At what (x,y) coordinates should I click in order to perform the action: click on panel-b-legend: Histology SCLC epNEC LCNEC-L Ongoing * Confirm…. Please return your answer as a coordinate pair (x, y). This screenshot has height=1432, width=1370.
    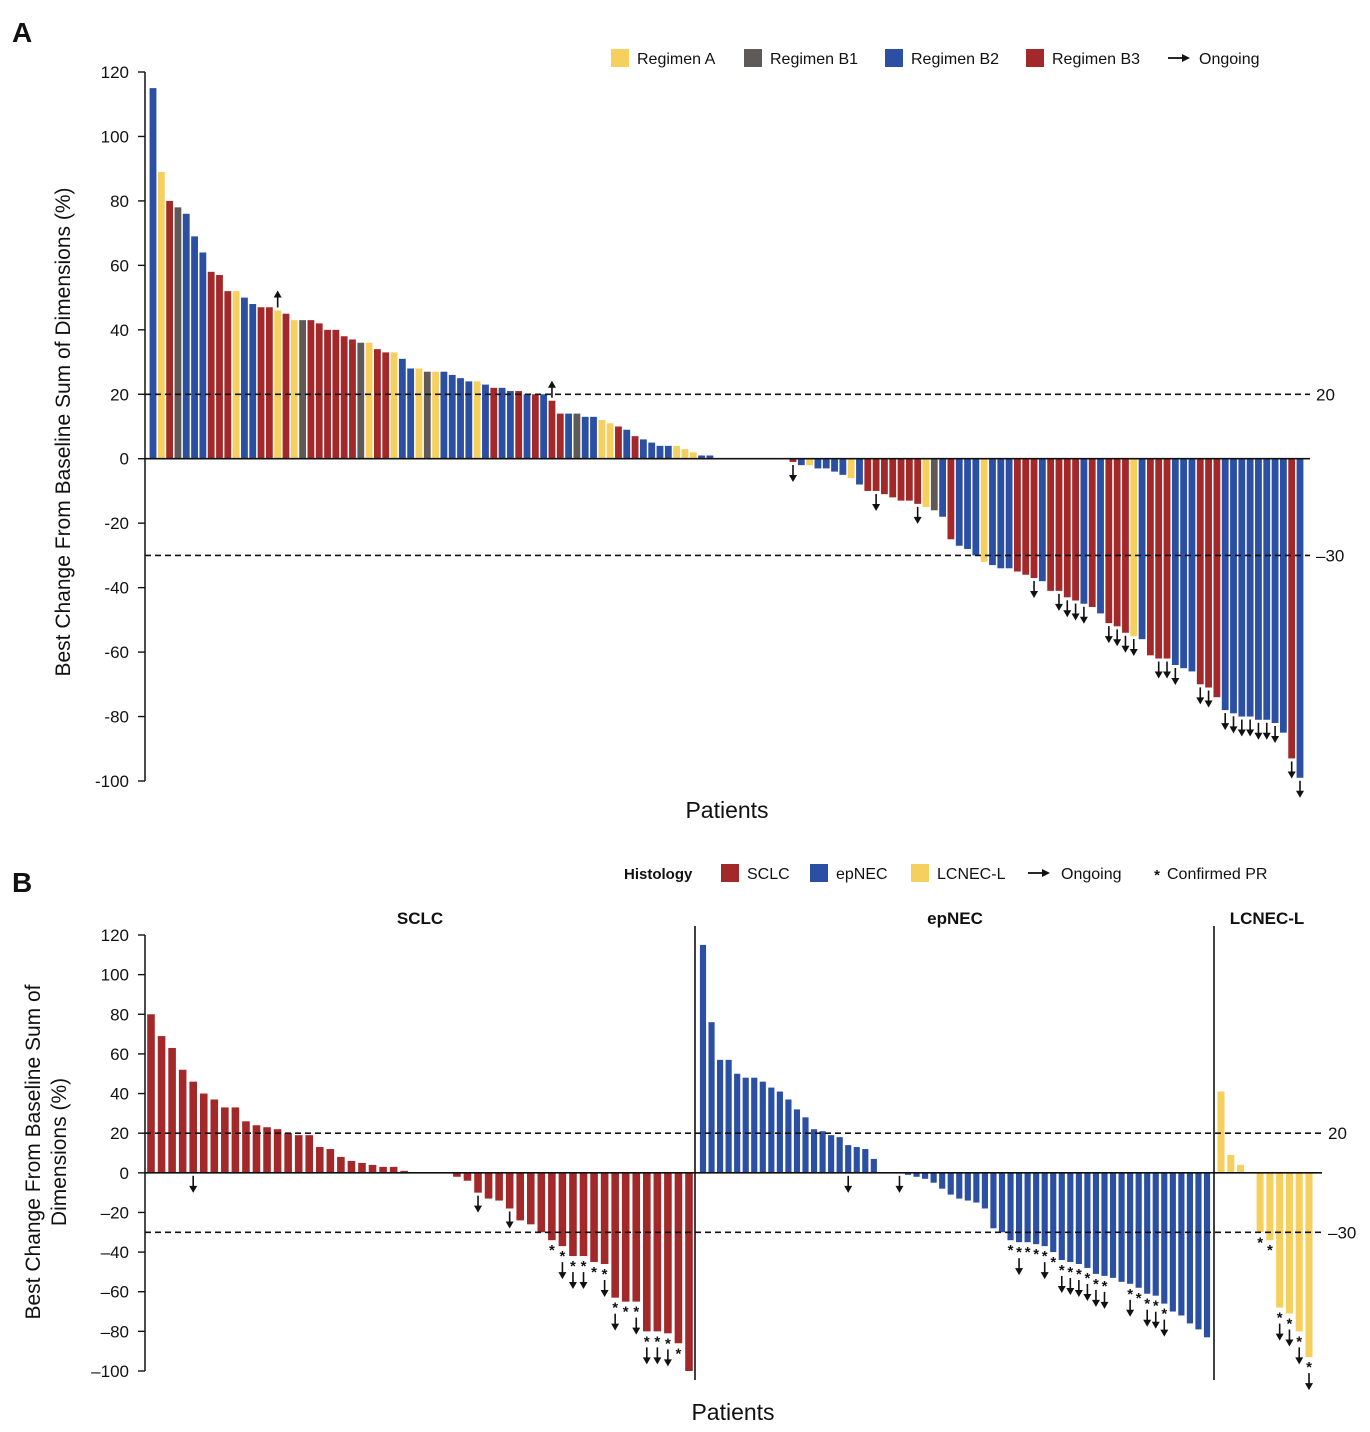
    Looking at the image, I should click on (945, 874).